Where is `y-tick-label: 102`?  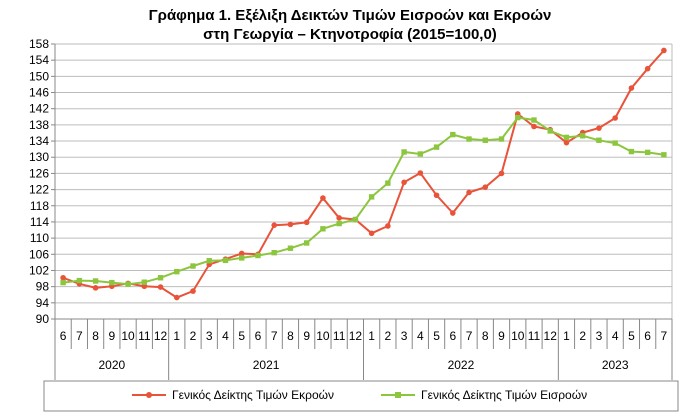
y-tick-label: 102 is located at coordinates (39, 270).